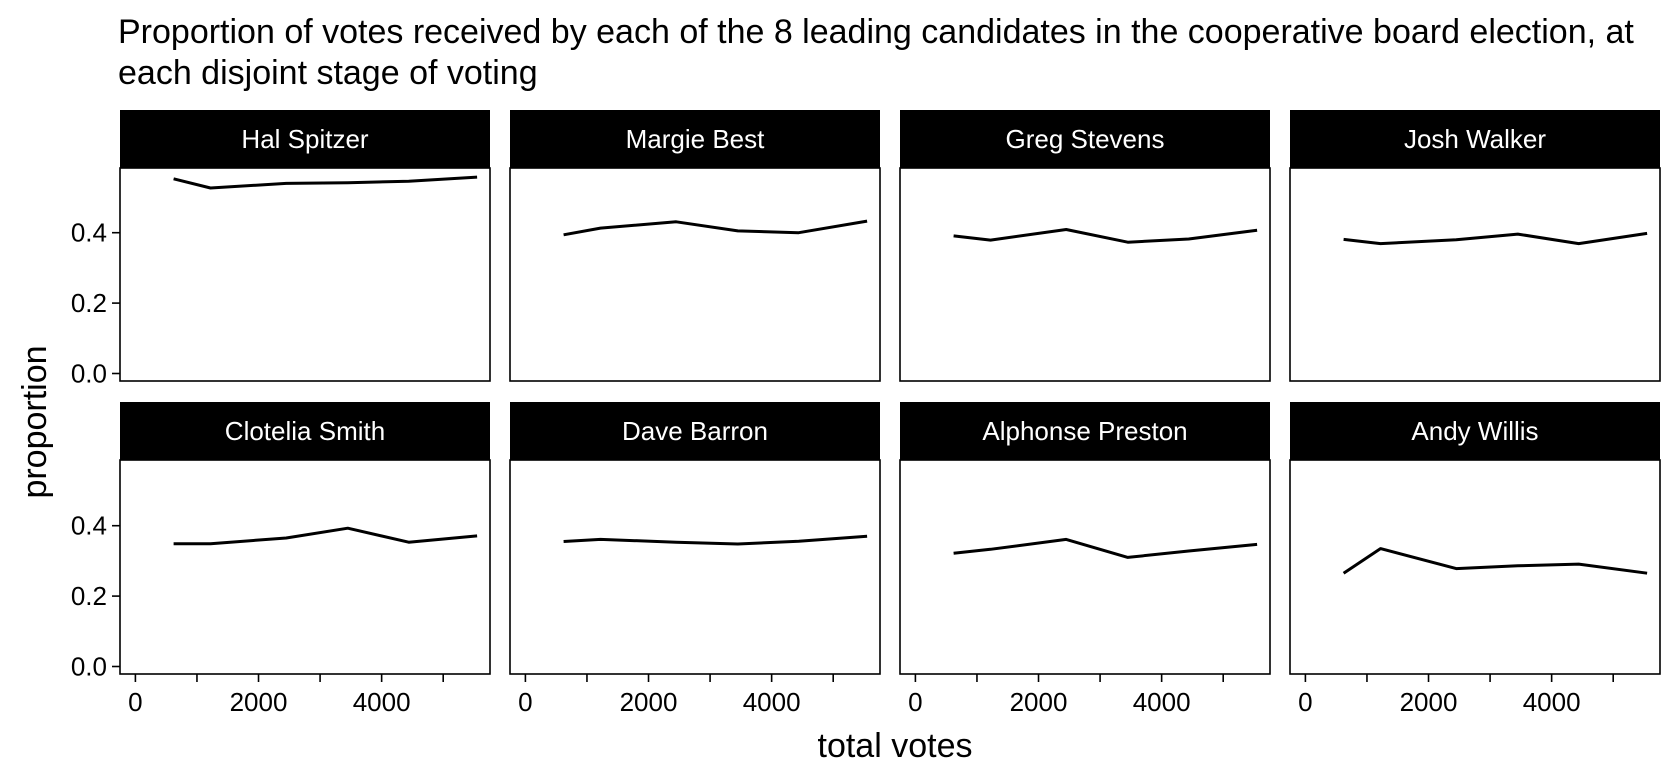 The height and width of the screenshot is (780, 1680). I want to click on facet-panel: Dave Barron 0 2000 4000, so click(695, 559).